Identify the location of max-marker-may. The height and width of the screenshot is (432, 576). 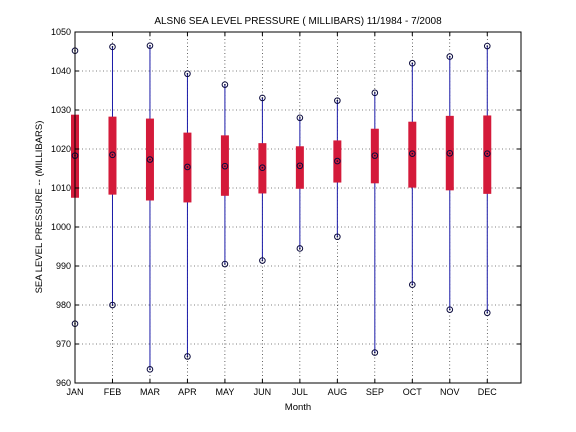
(225, 84).